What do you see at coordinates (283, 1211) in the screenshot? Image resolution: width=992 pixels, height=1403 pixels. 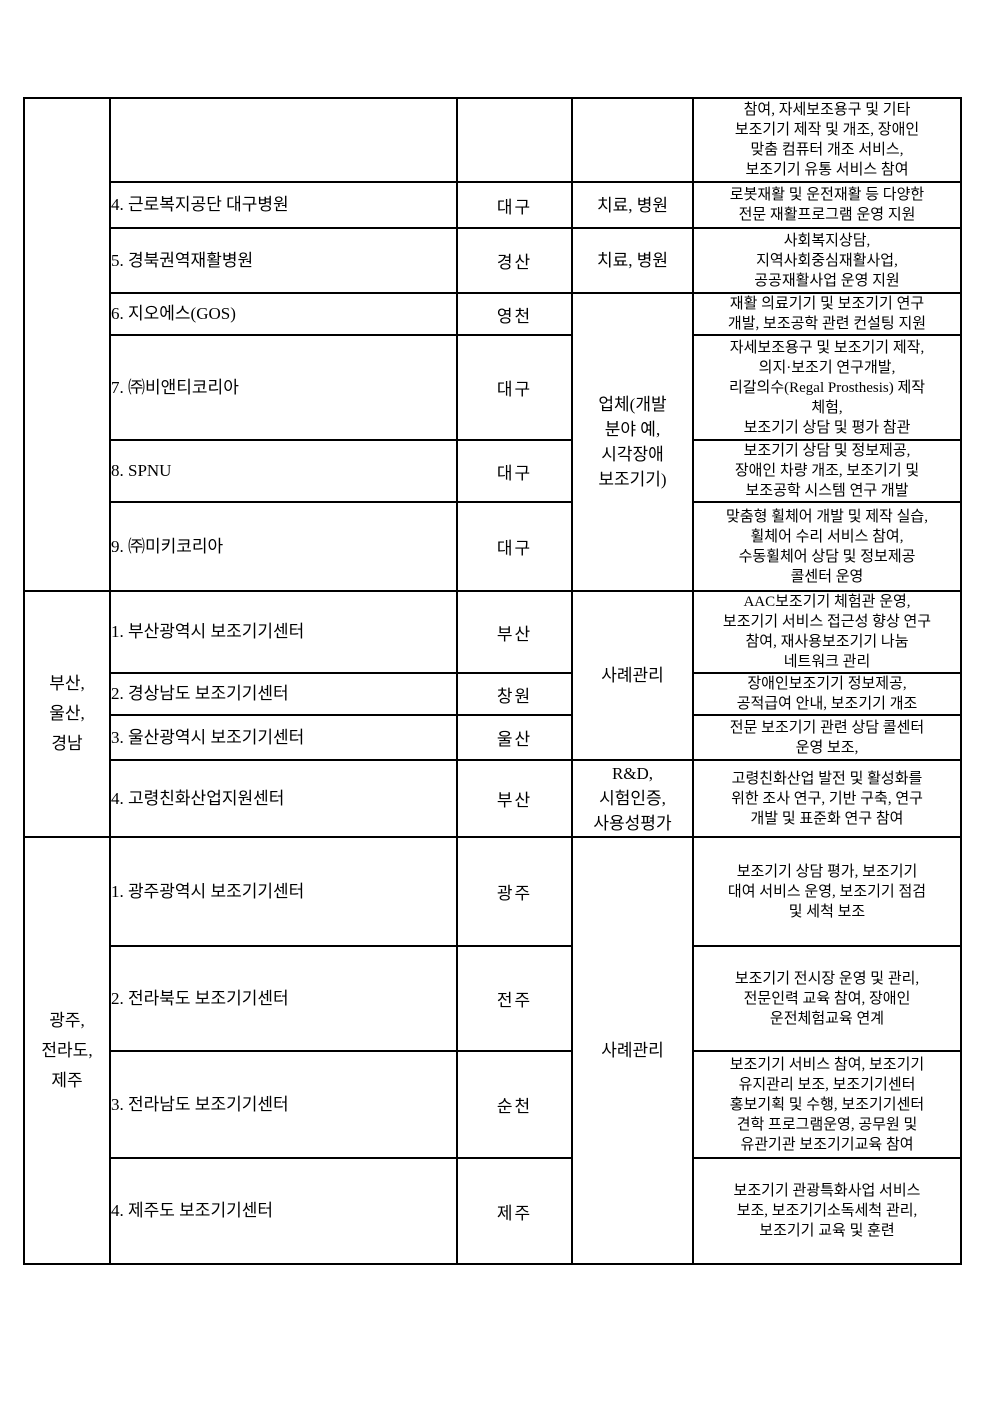 I see `institution-name-cell: 4. 제주도 보조기기센터` at bounding box center [283, 1211].